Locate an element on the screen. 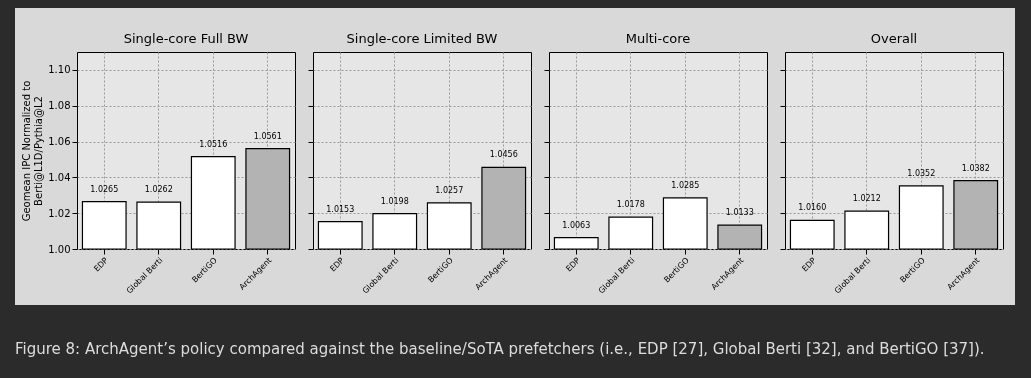  data-label: 1.0285 is located at coordinates (685, 185).